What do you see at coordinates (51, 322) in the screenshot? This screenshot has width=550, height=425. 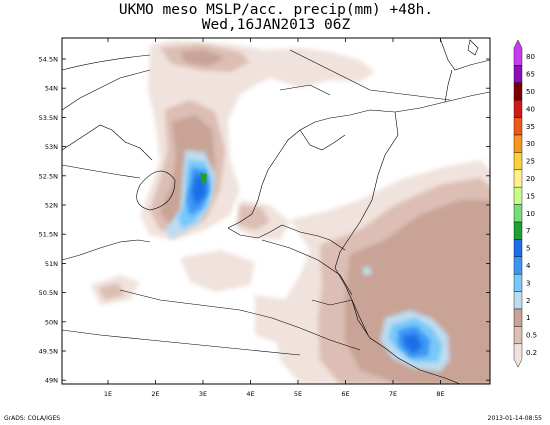 I see `lat-label: 50N` at bounding box center [51, 322].